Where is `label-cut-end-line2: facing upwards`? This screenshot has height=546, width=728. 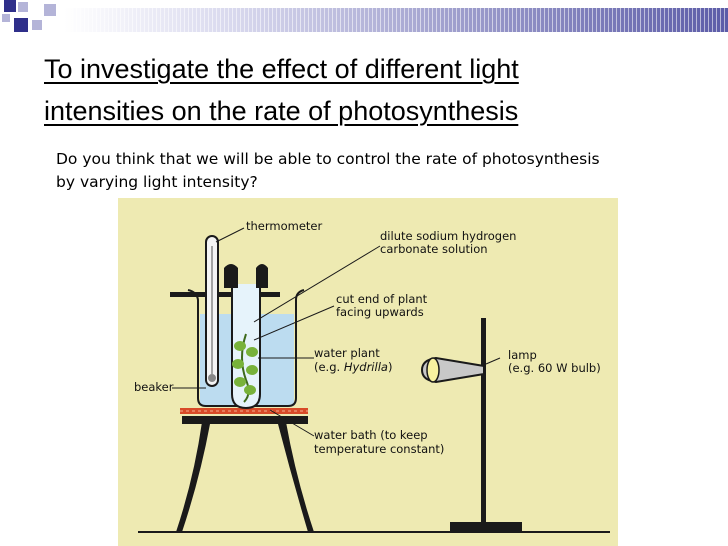 label-cut-end-line2: facing upwards is located at coordinates (380, 312).